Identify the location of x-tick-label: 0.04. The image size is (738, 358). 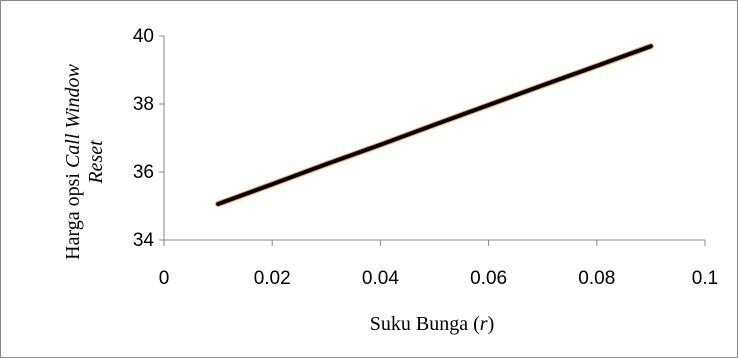
(380, 278).